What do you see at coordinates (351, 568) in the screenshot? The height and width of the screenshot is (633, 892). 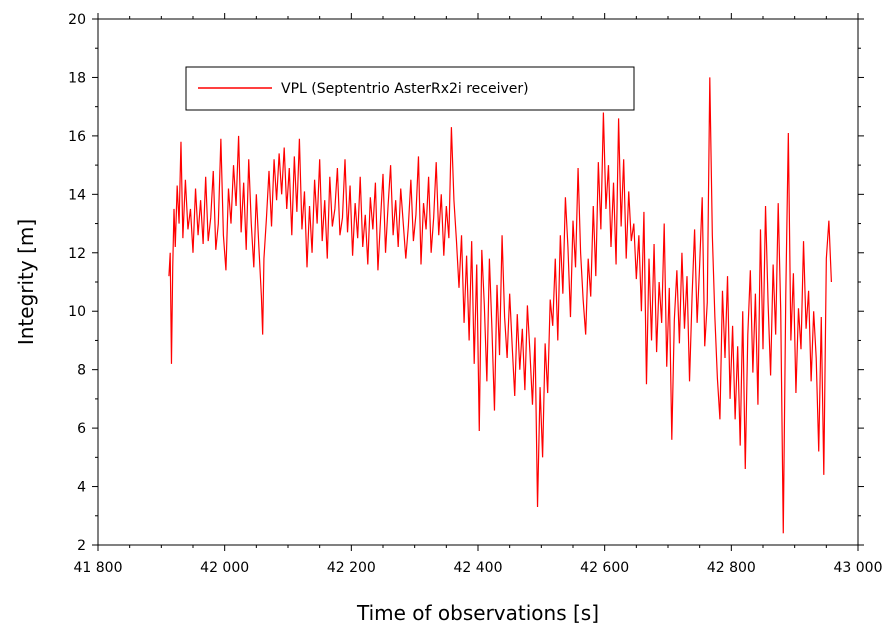 I see `x-tick-label: 42 200` at bounding box center [351, 568].